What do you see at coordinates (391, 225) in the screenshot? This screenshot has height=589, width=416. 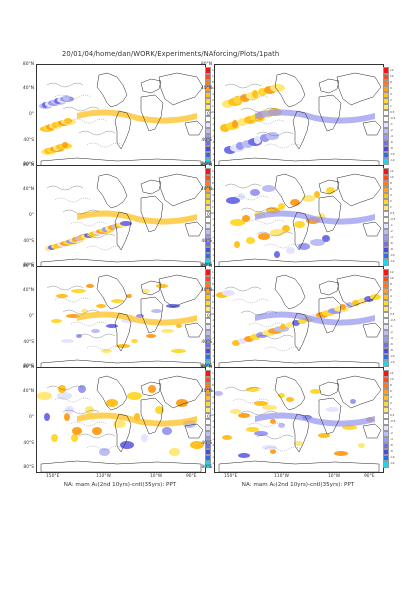 I see `colorbar-label: -1` at bounding box center [391, 225].